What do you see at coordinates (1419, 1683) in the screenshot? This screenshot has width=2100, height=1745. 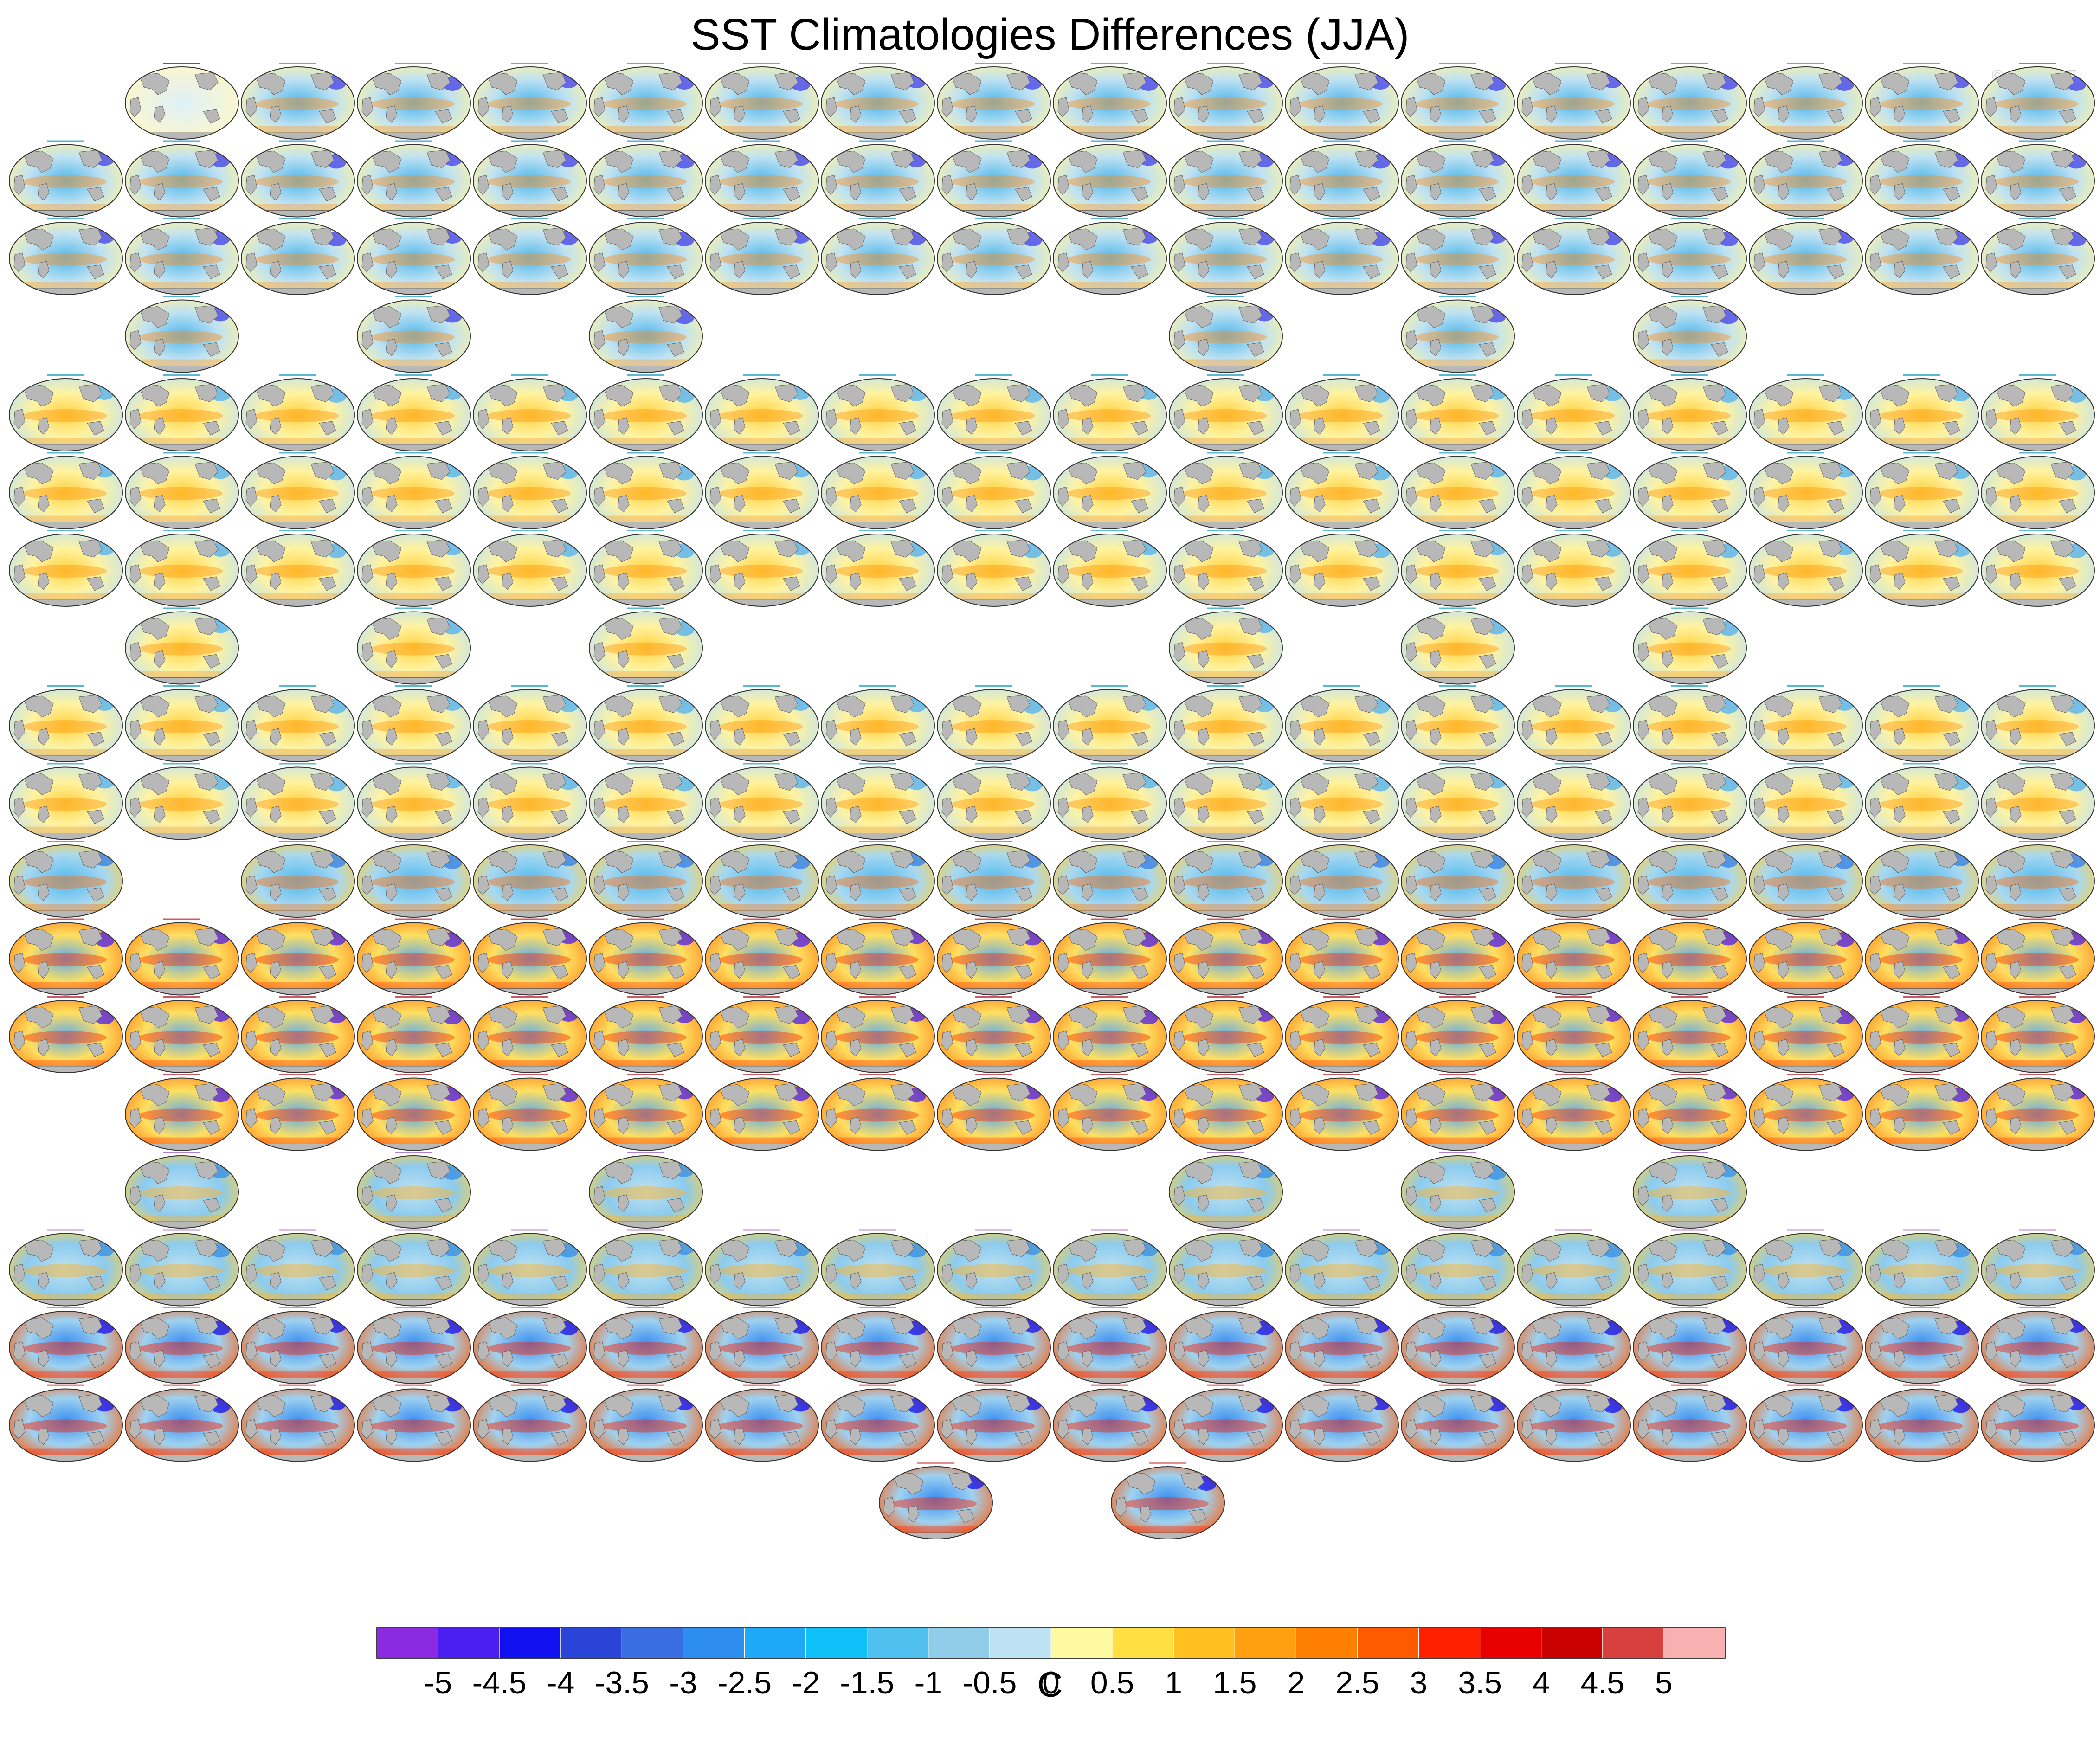 I see `colorbar-tick-label: 3` at bounding box center [1419, 1683].